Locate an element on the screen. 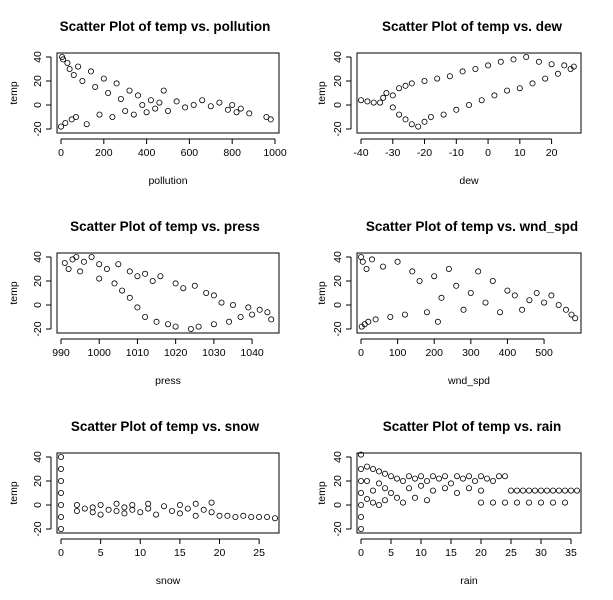 The height and width of the screenshot is (600, 613). y-tick-label: 40 is located at coordinates (38, 57).